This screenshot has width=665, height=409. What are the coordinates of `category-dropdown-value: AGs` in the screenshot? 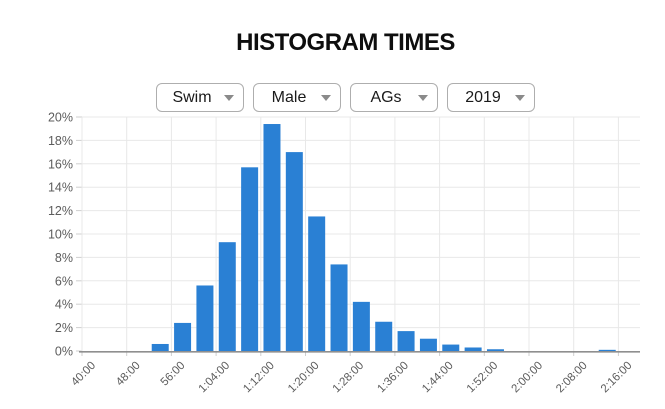 It's located at (386, 97).